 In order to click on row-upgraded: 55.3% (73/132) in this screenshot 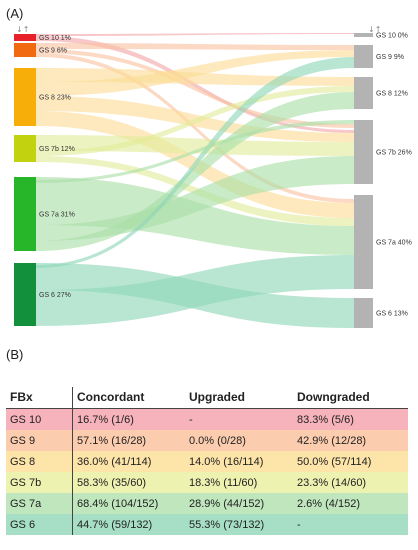, I will do `click(227, 524)`.